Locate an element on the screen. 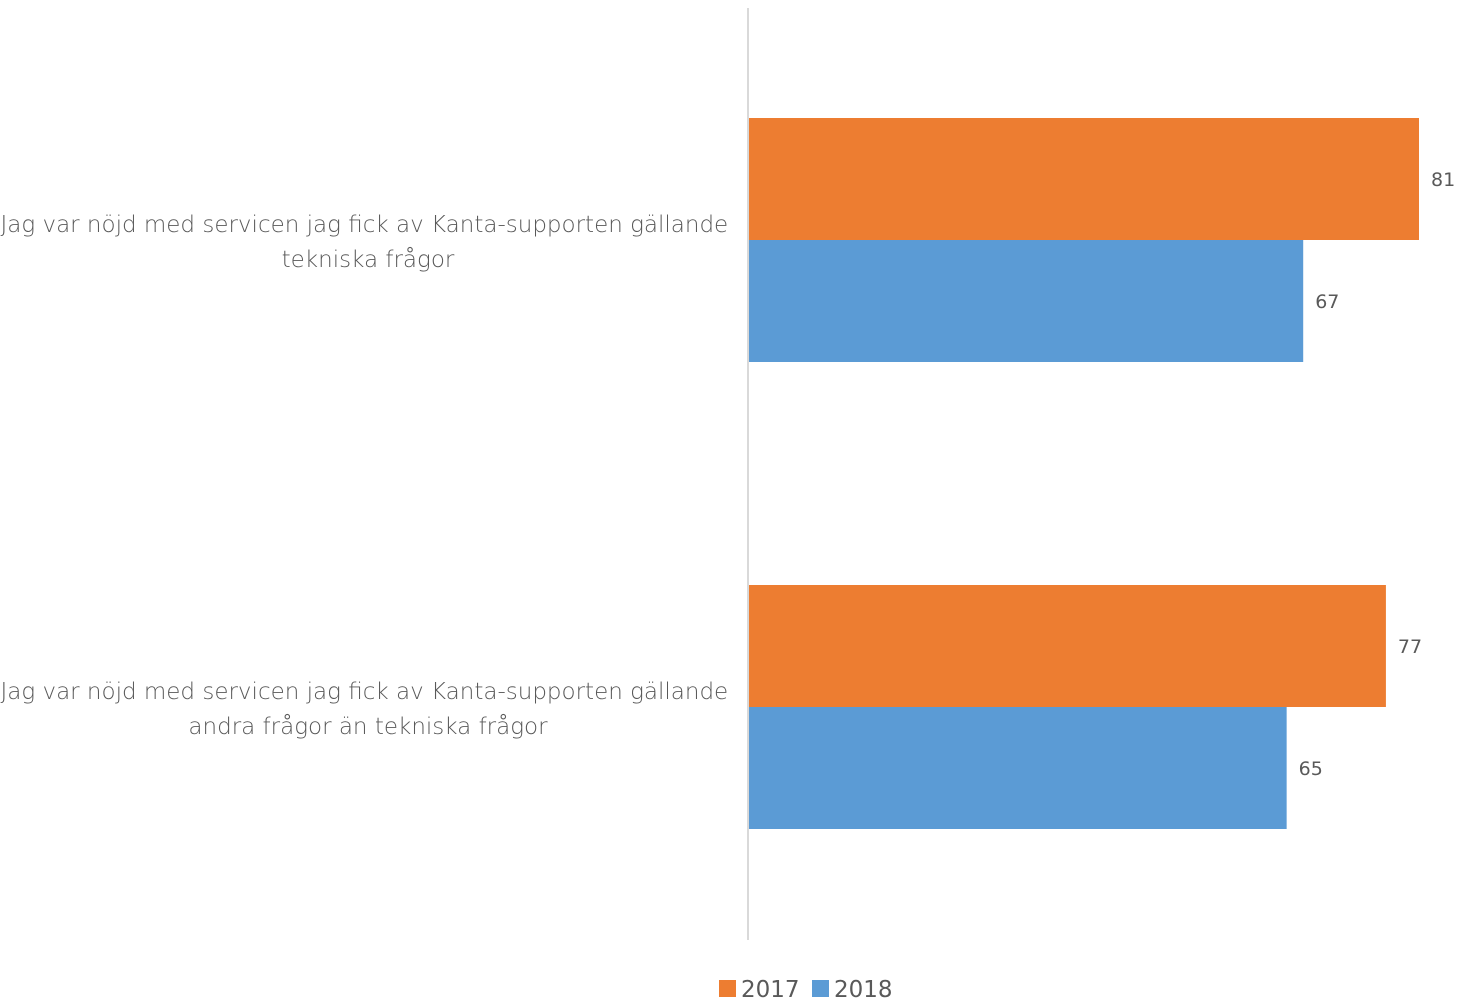  legend-swatch-2018 is located at coordinates (820, 988).